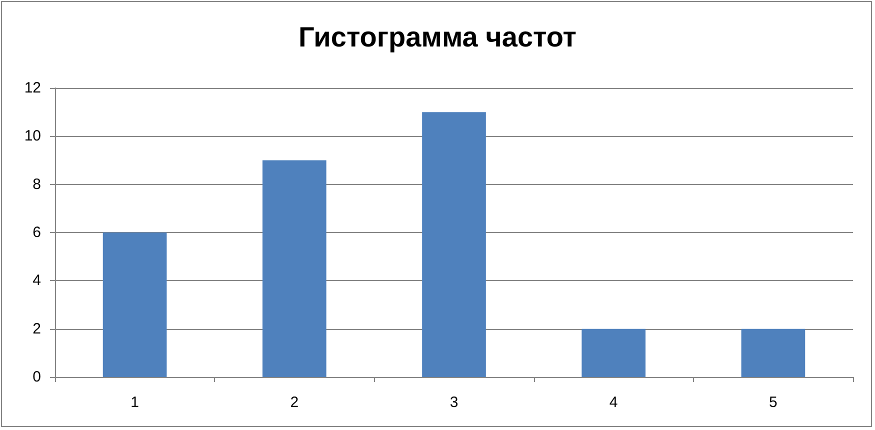  What do you see at coordinates (36, 329) in the screenshot?
I see `y-tick-label: 2` at bounding box center [36, 329].